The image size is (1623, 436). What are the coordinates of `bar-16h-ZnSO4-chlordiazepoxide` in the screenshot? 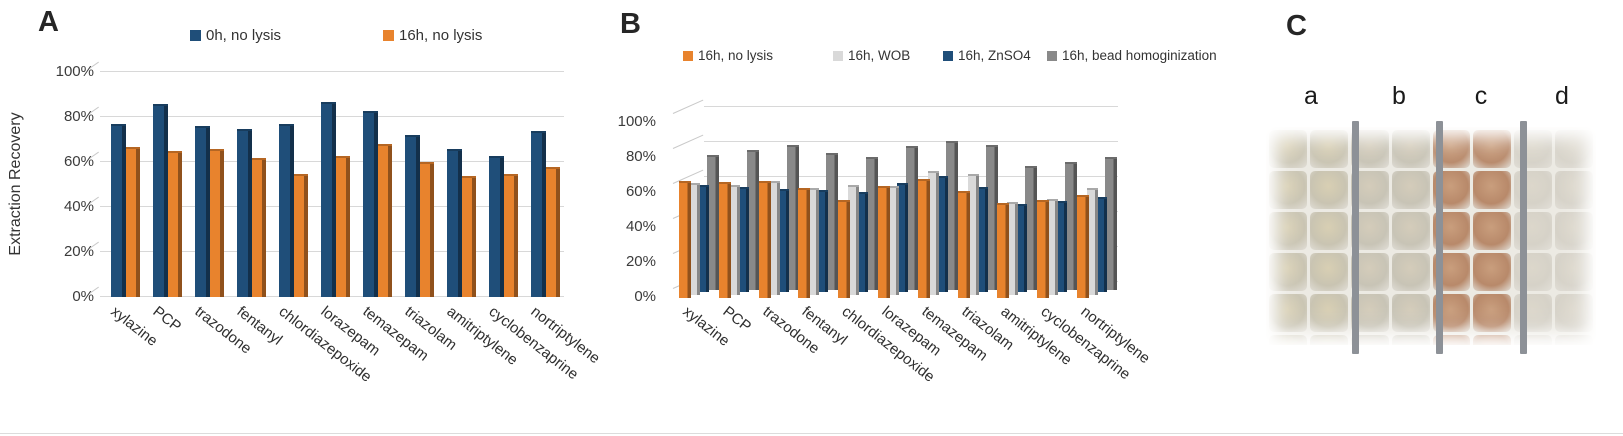 It's located at (863, 242).